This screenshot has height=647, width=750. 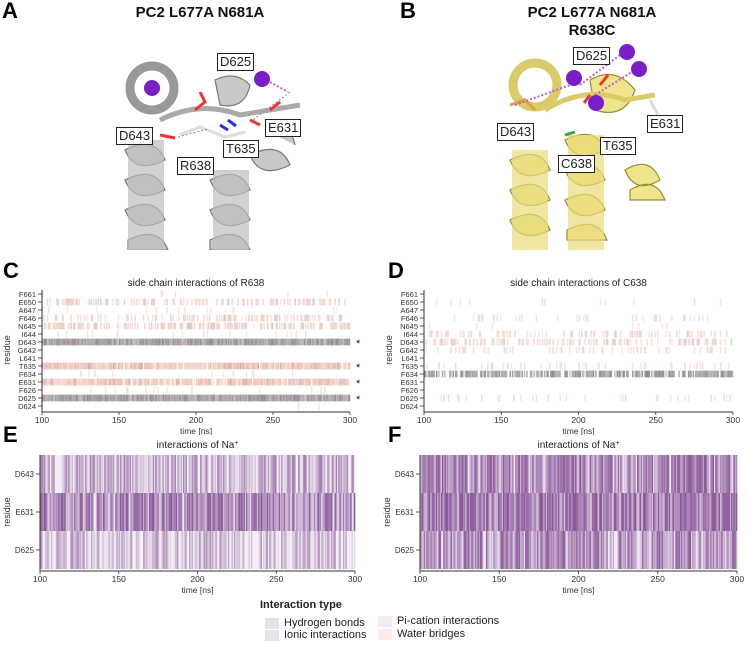 I want to click on legend-label: Water bridges, so click(x=431, y=634).